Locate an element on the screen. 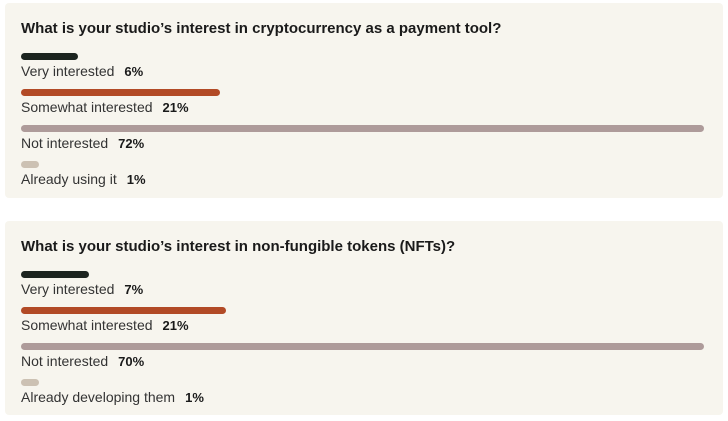 This screenshot has height=421, width=728. row-label-already-using: Already using it 1% is located at coordinates (83, 179).